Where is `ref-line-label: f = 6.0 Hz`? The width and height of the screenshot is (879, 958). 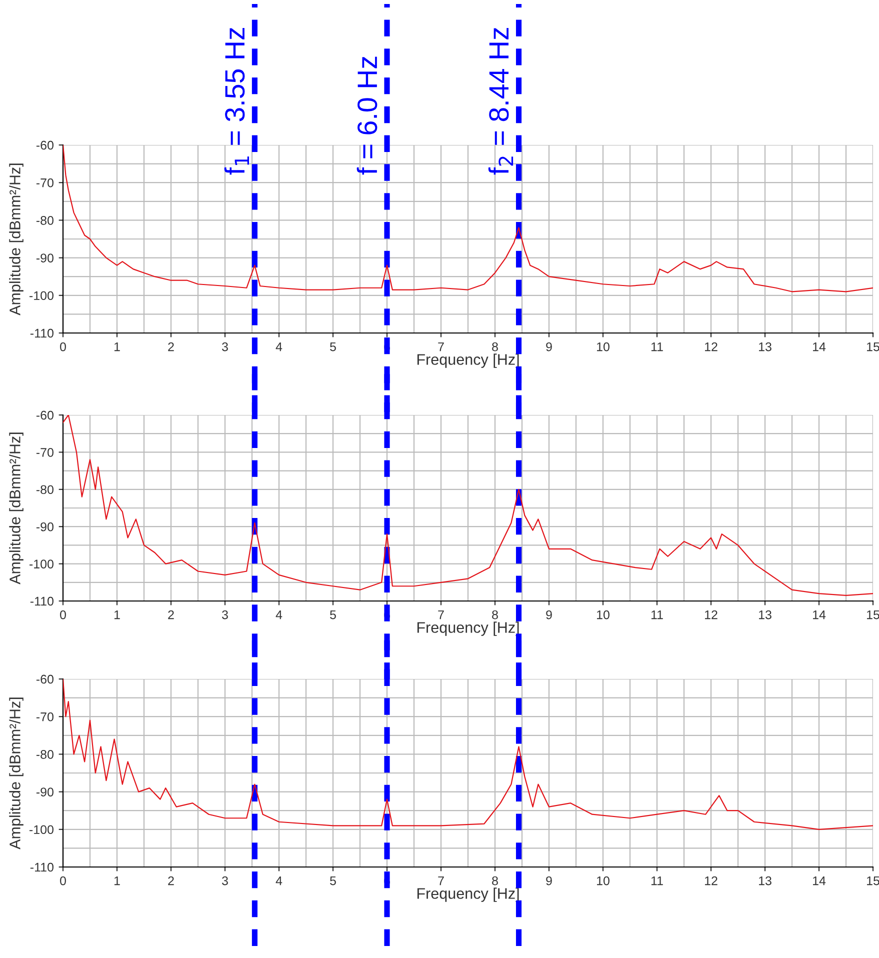 ref-line-label: f = 6.0 Hz is located at coordinates (367, 115).